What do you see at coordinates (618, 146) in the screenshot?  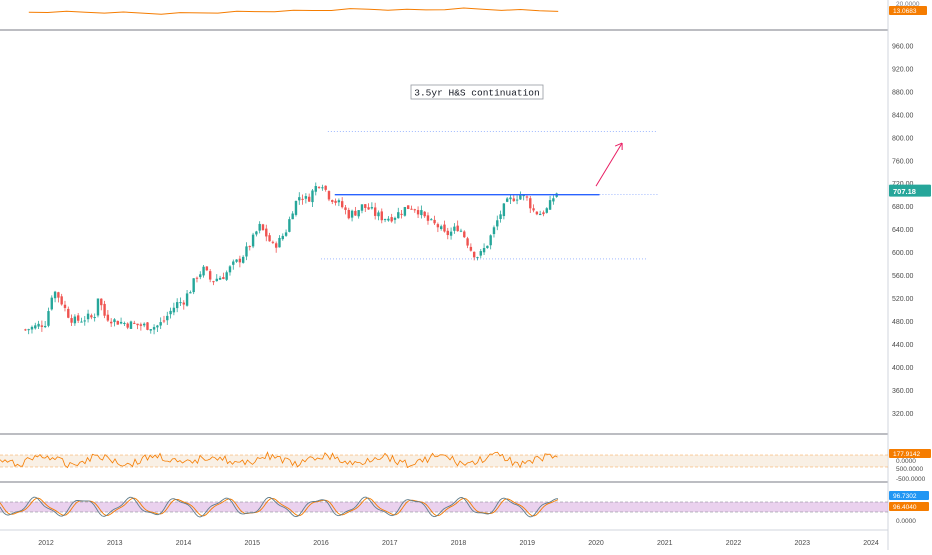 I see `arrow-head` at bounding box center [618, 146].